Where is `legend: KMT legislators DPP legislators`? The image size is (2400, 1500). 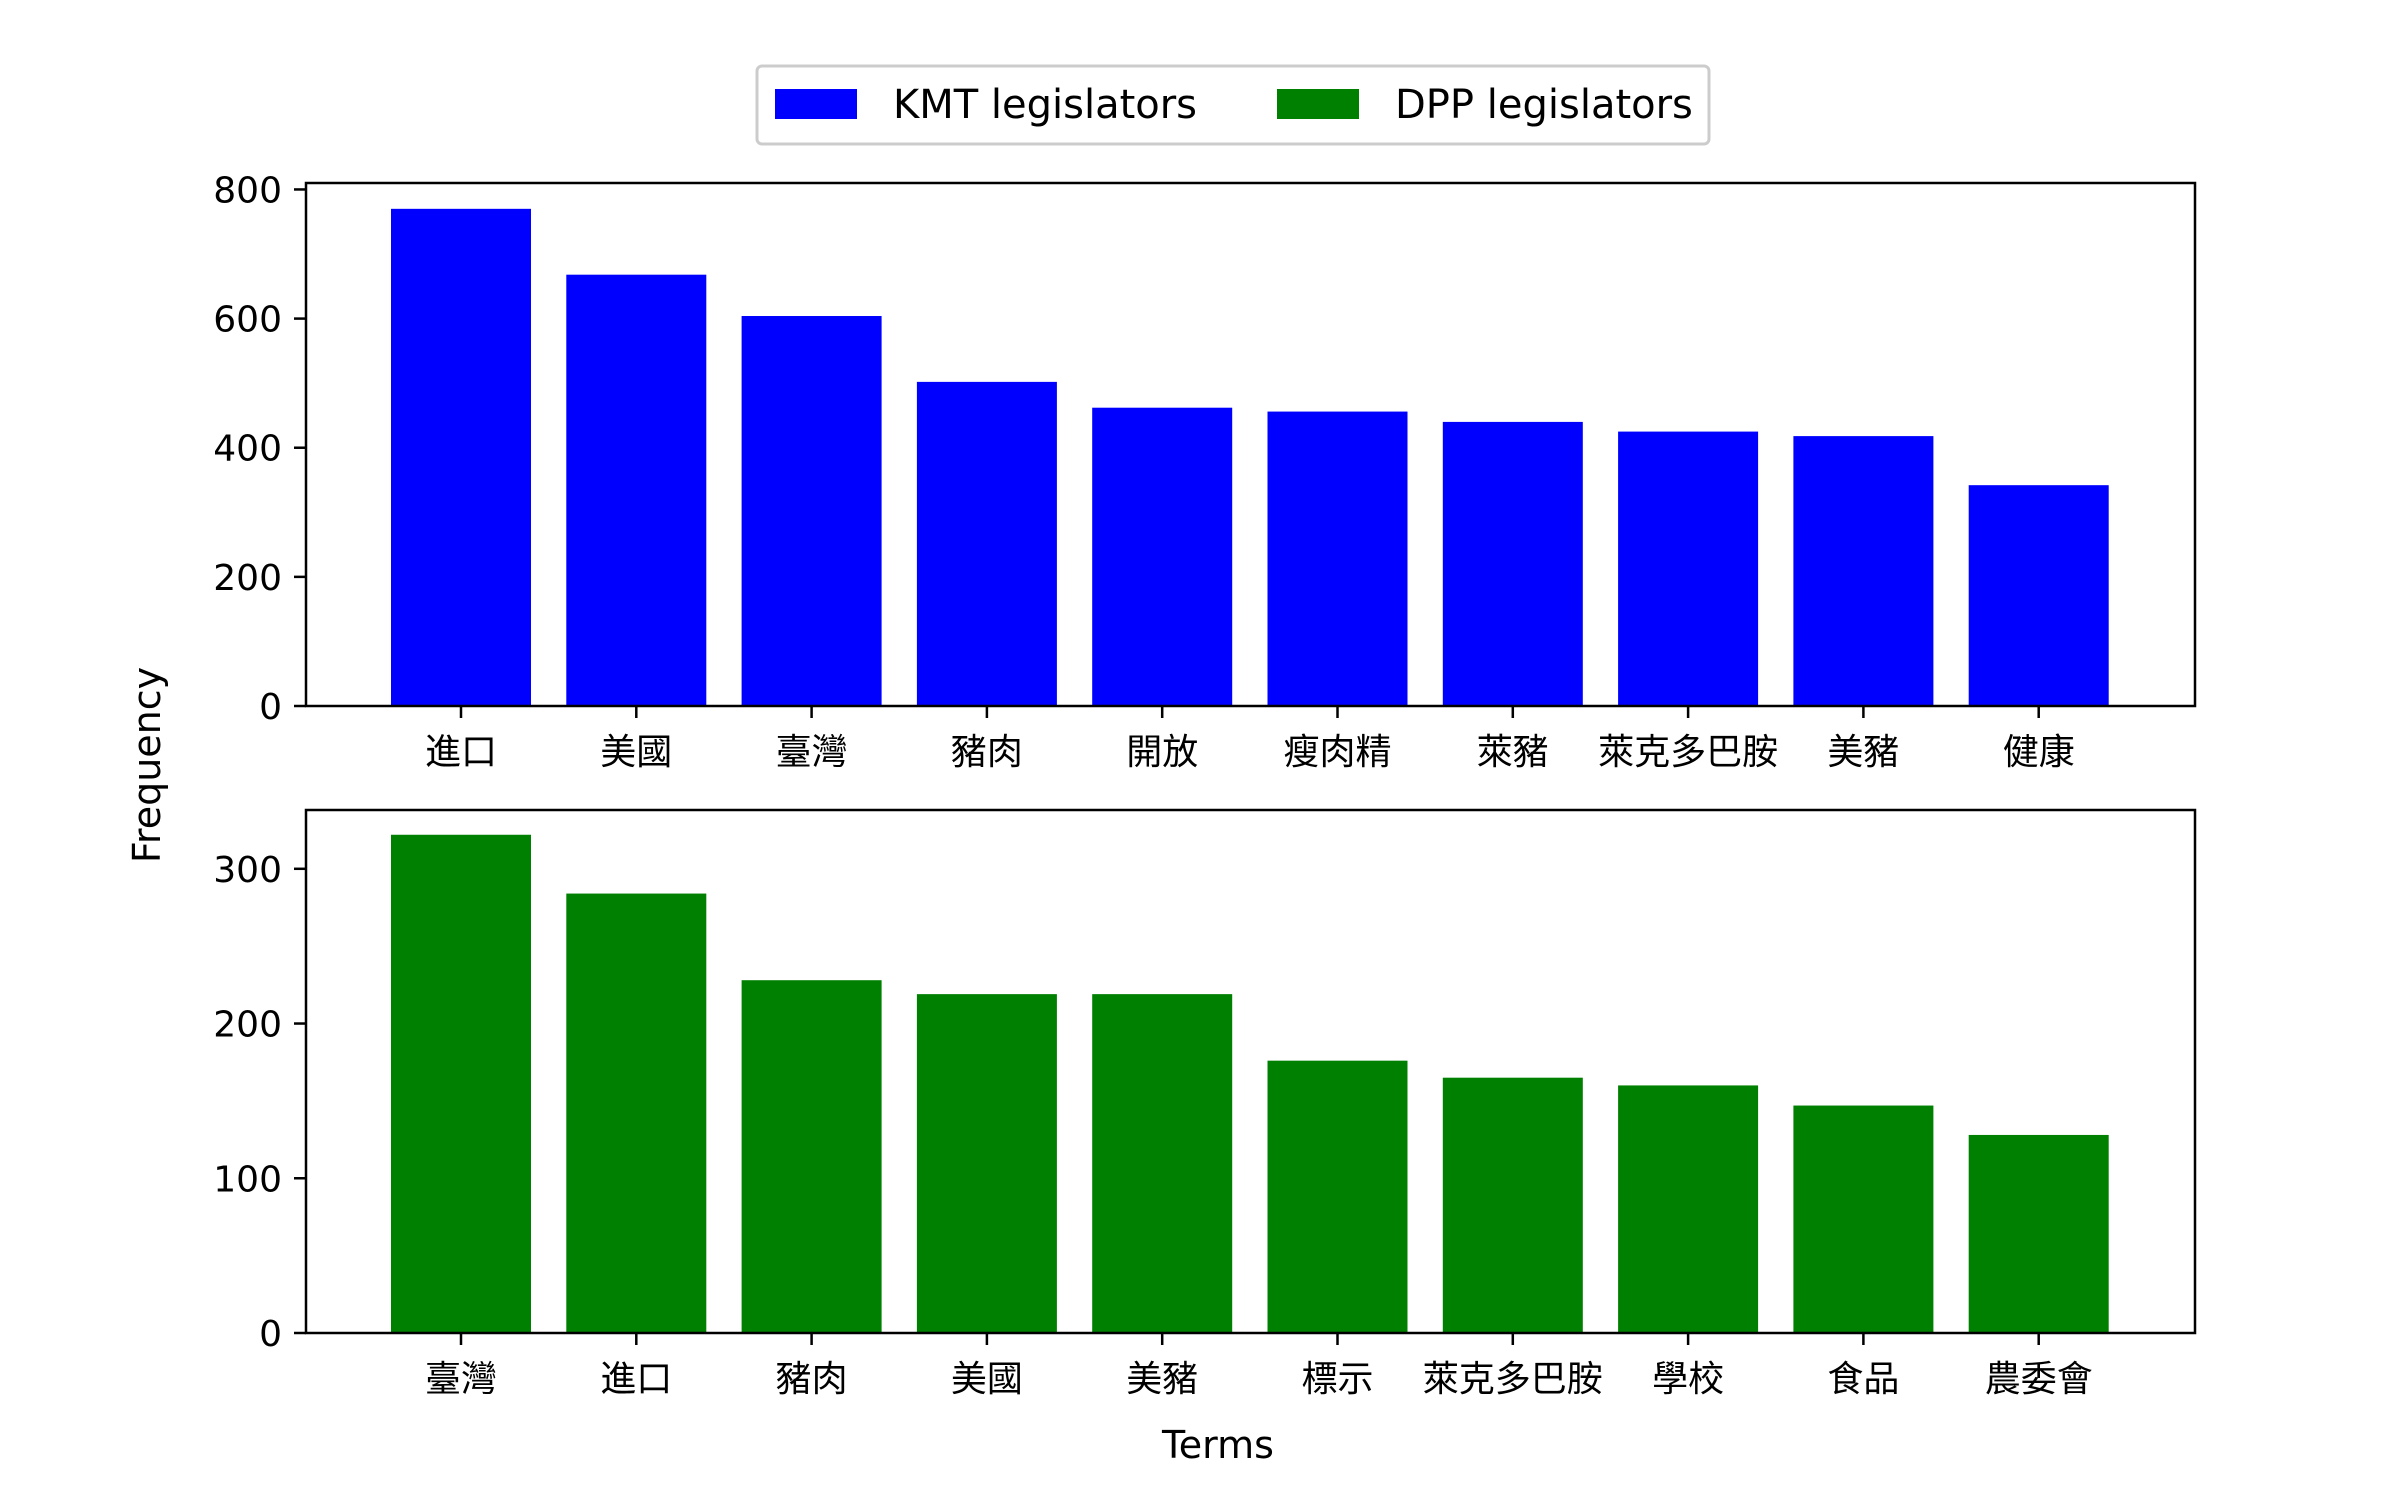 legend: KMT legislators DPP legislators is located at coordinates (1233, 105).